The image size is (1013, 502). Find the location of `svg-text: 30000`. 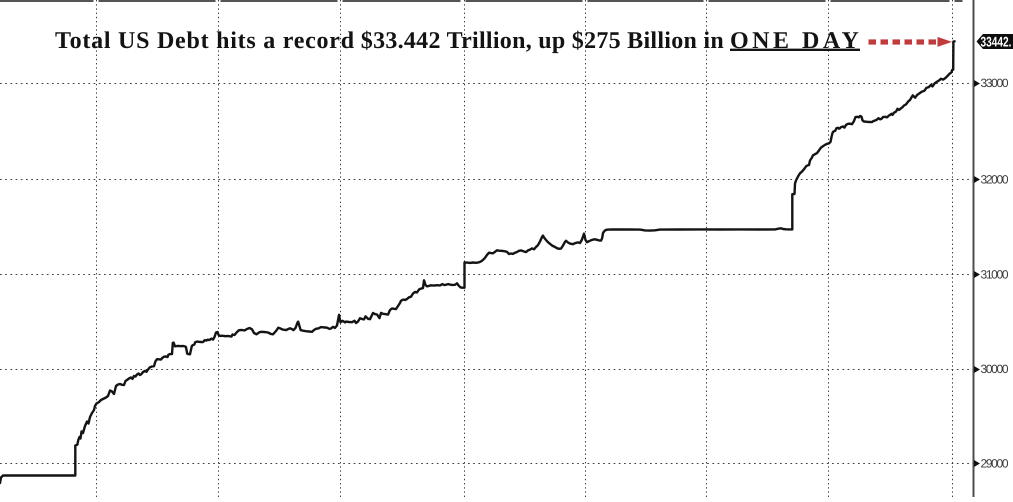

svg-text: 30000 is located at coordinates (995, 369).